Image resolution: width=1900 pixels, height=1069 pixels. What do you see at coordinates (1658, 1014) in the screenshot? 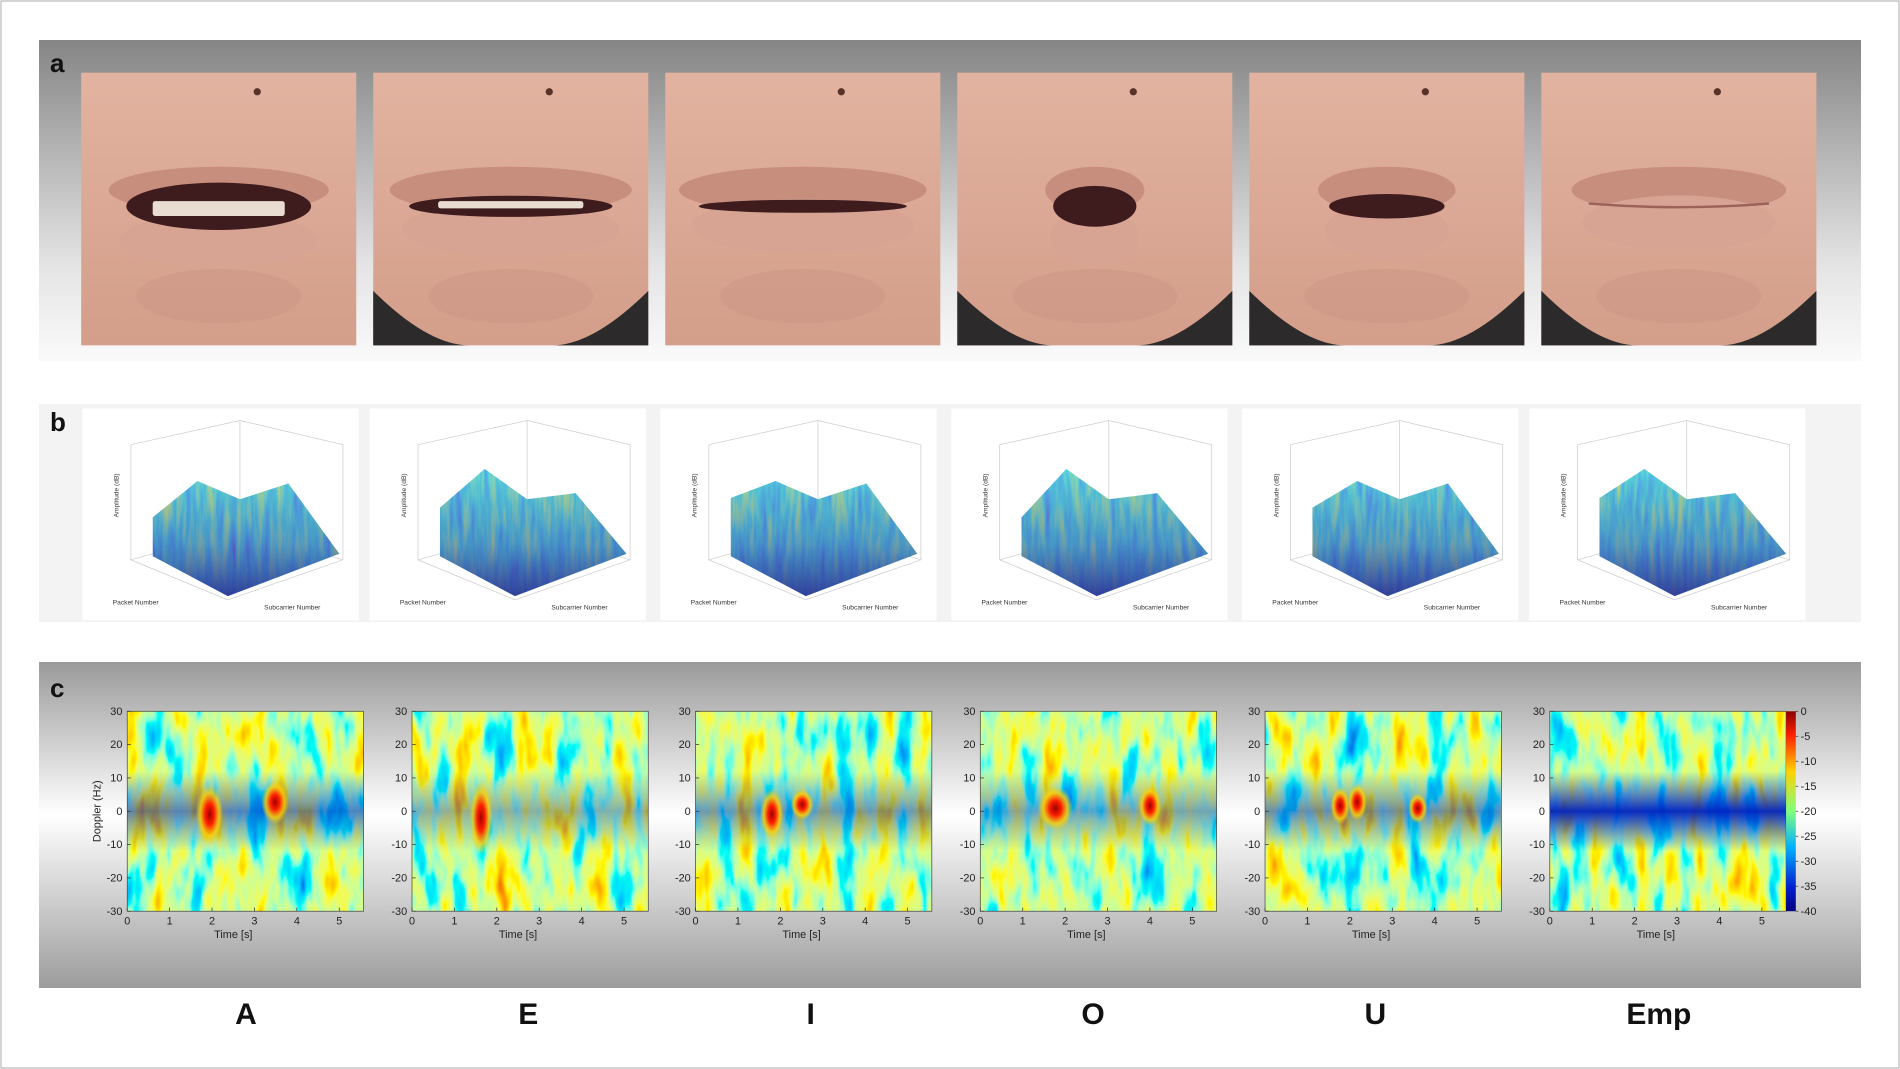
I see `vowel-label: Emp` at bounding box center [1658, 1014].